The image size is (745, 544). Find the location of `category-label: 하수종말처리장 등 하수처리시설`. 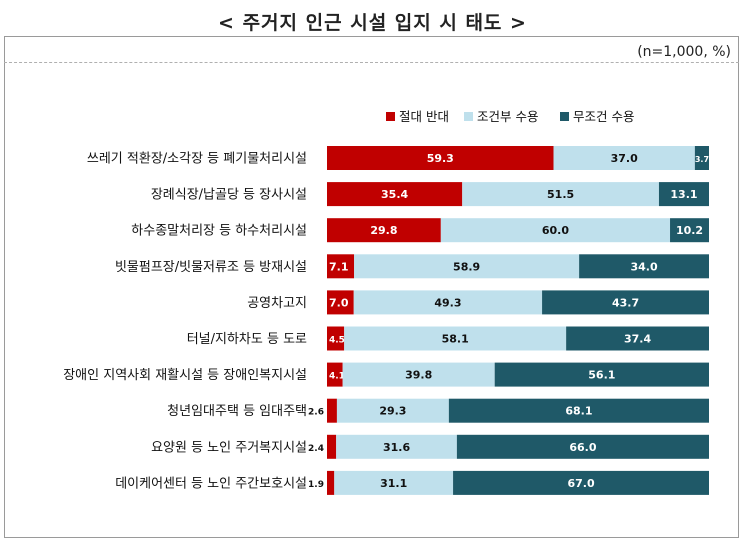

category-label: 하수종말처리장 등 하수처리시설 is located at coordinates (219, 231).